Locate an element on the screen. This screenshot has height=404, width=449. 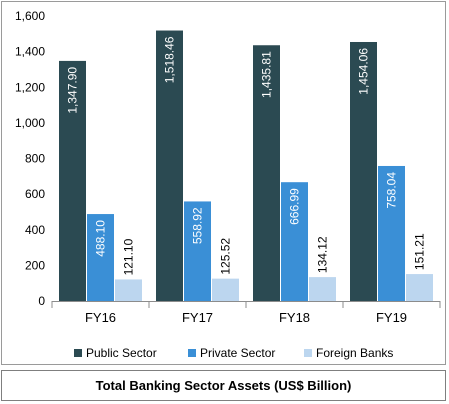
y-tick-label: 400 is located at coordinates (35, 230).